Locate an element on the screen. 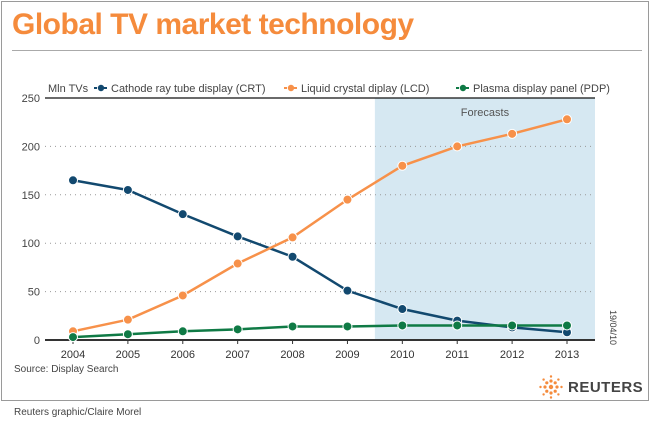 This screenshot has height=423, width=650. chart-title: Global TV market technology is located at coordinates (213, 24).